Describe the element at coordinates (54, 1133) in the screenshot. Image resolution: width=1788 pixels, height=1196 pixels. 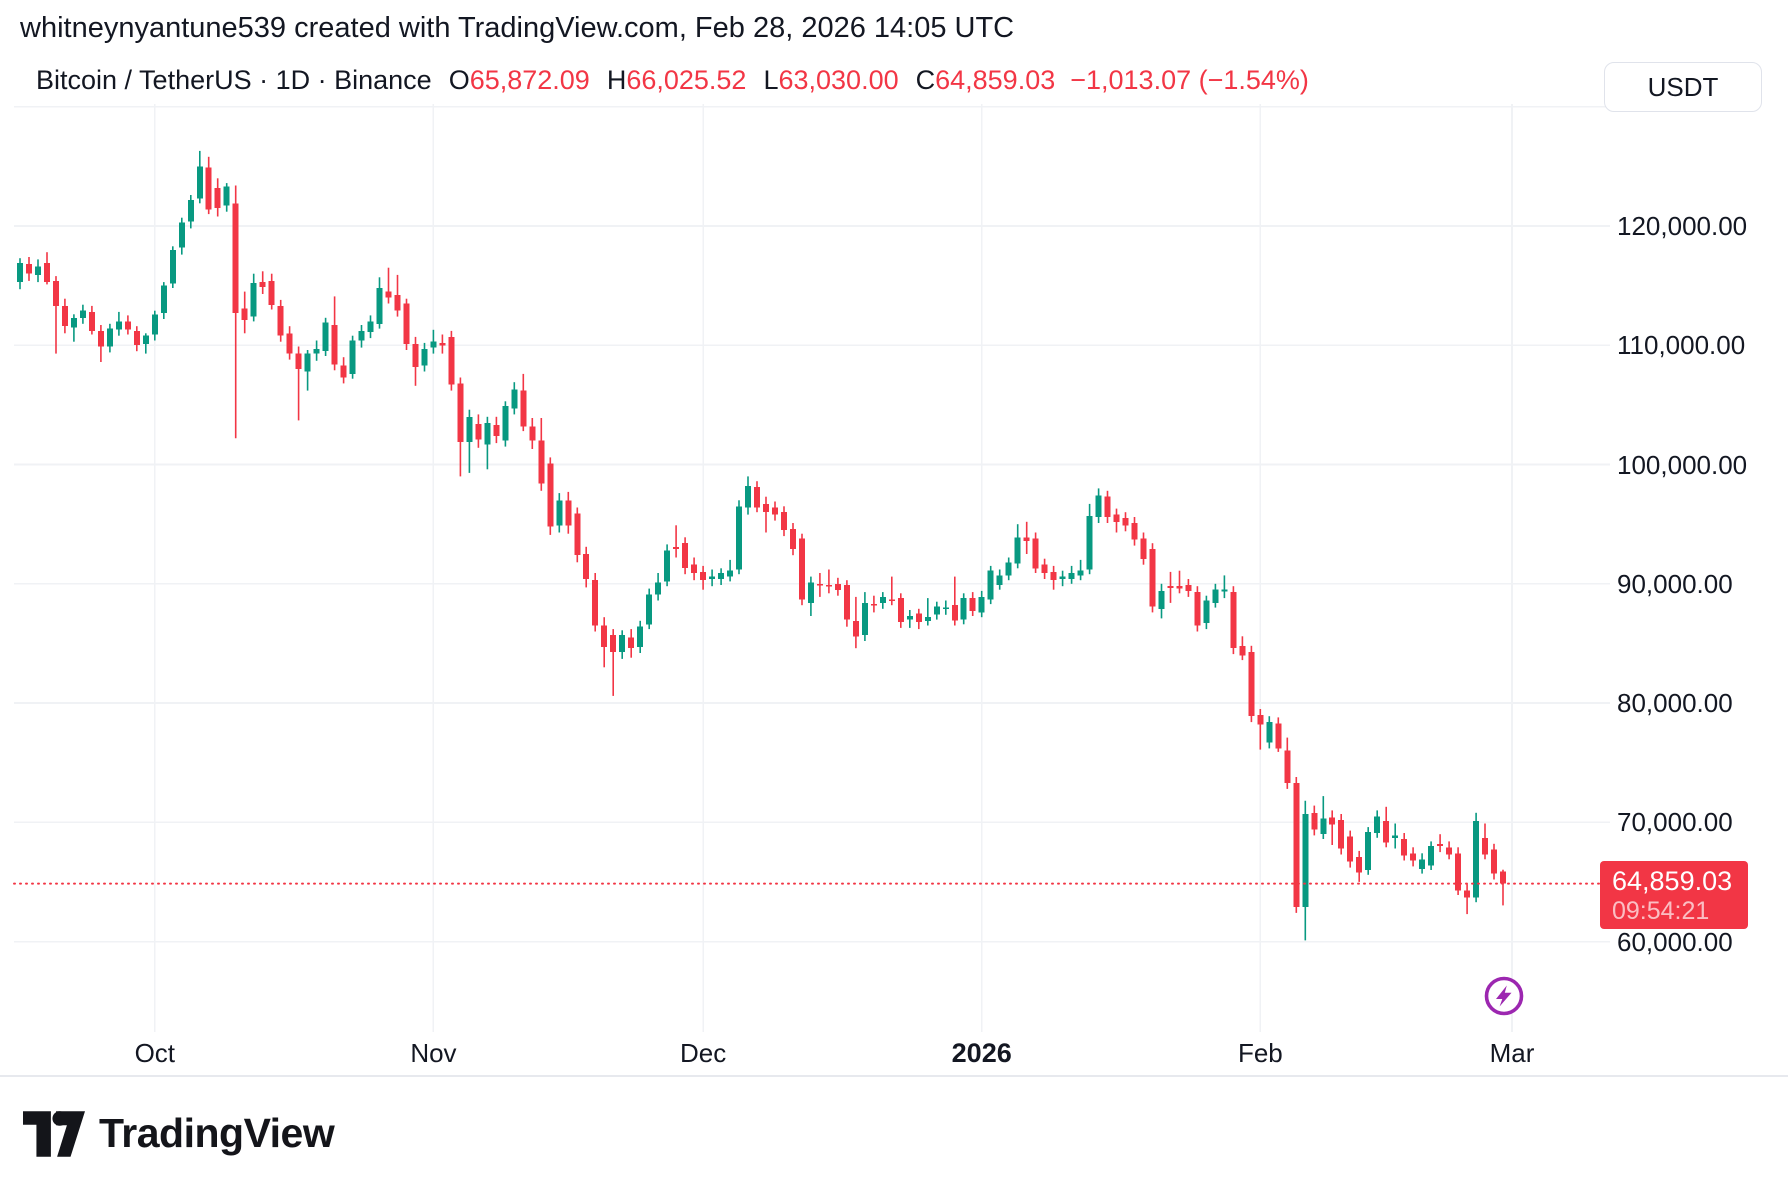
I see `tradingview-logo-mark` at that location.